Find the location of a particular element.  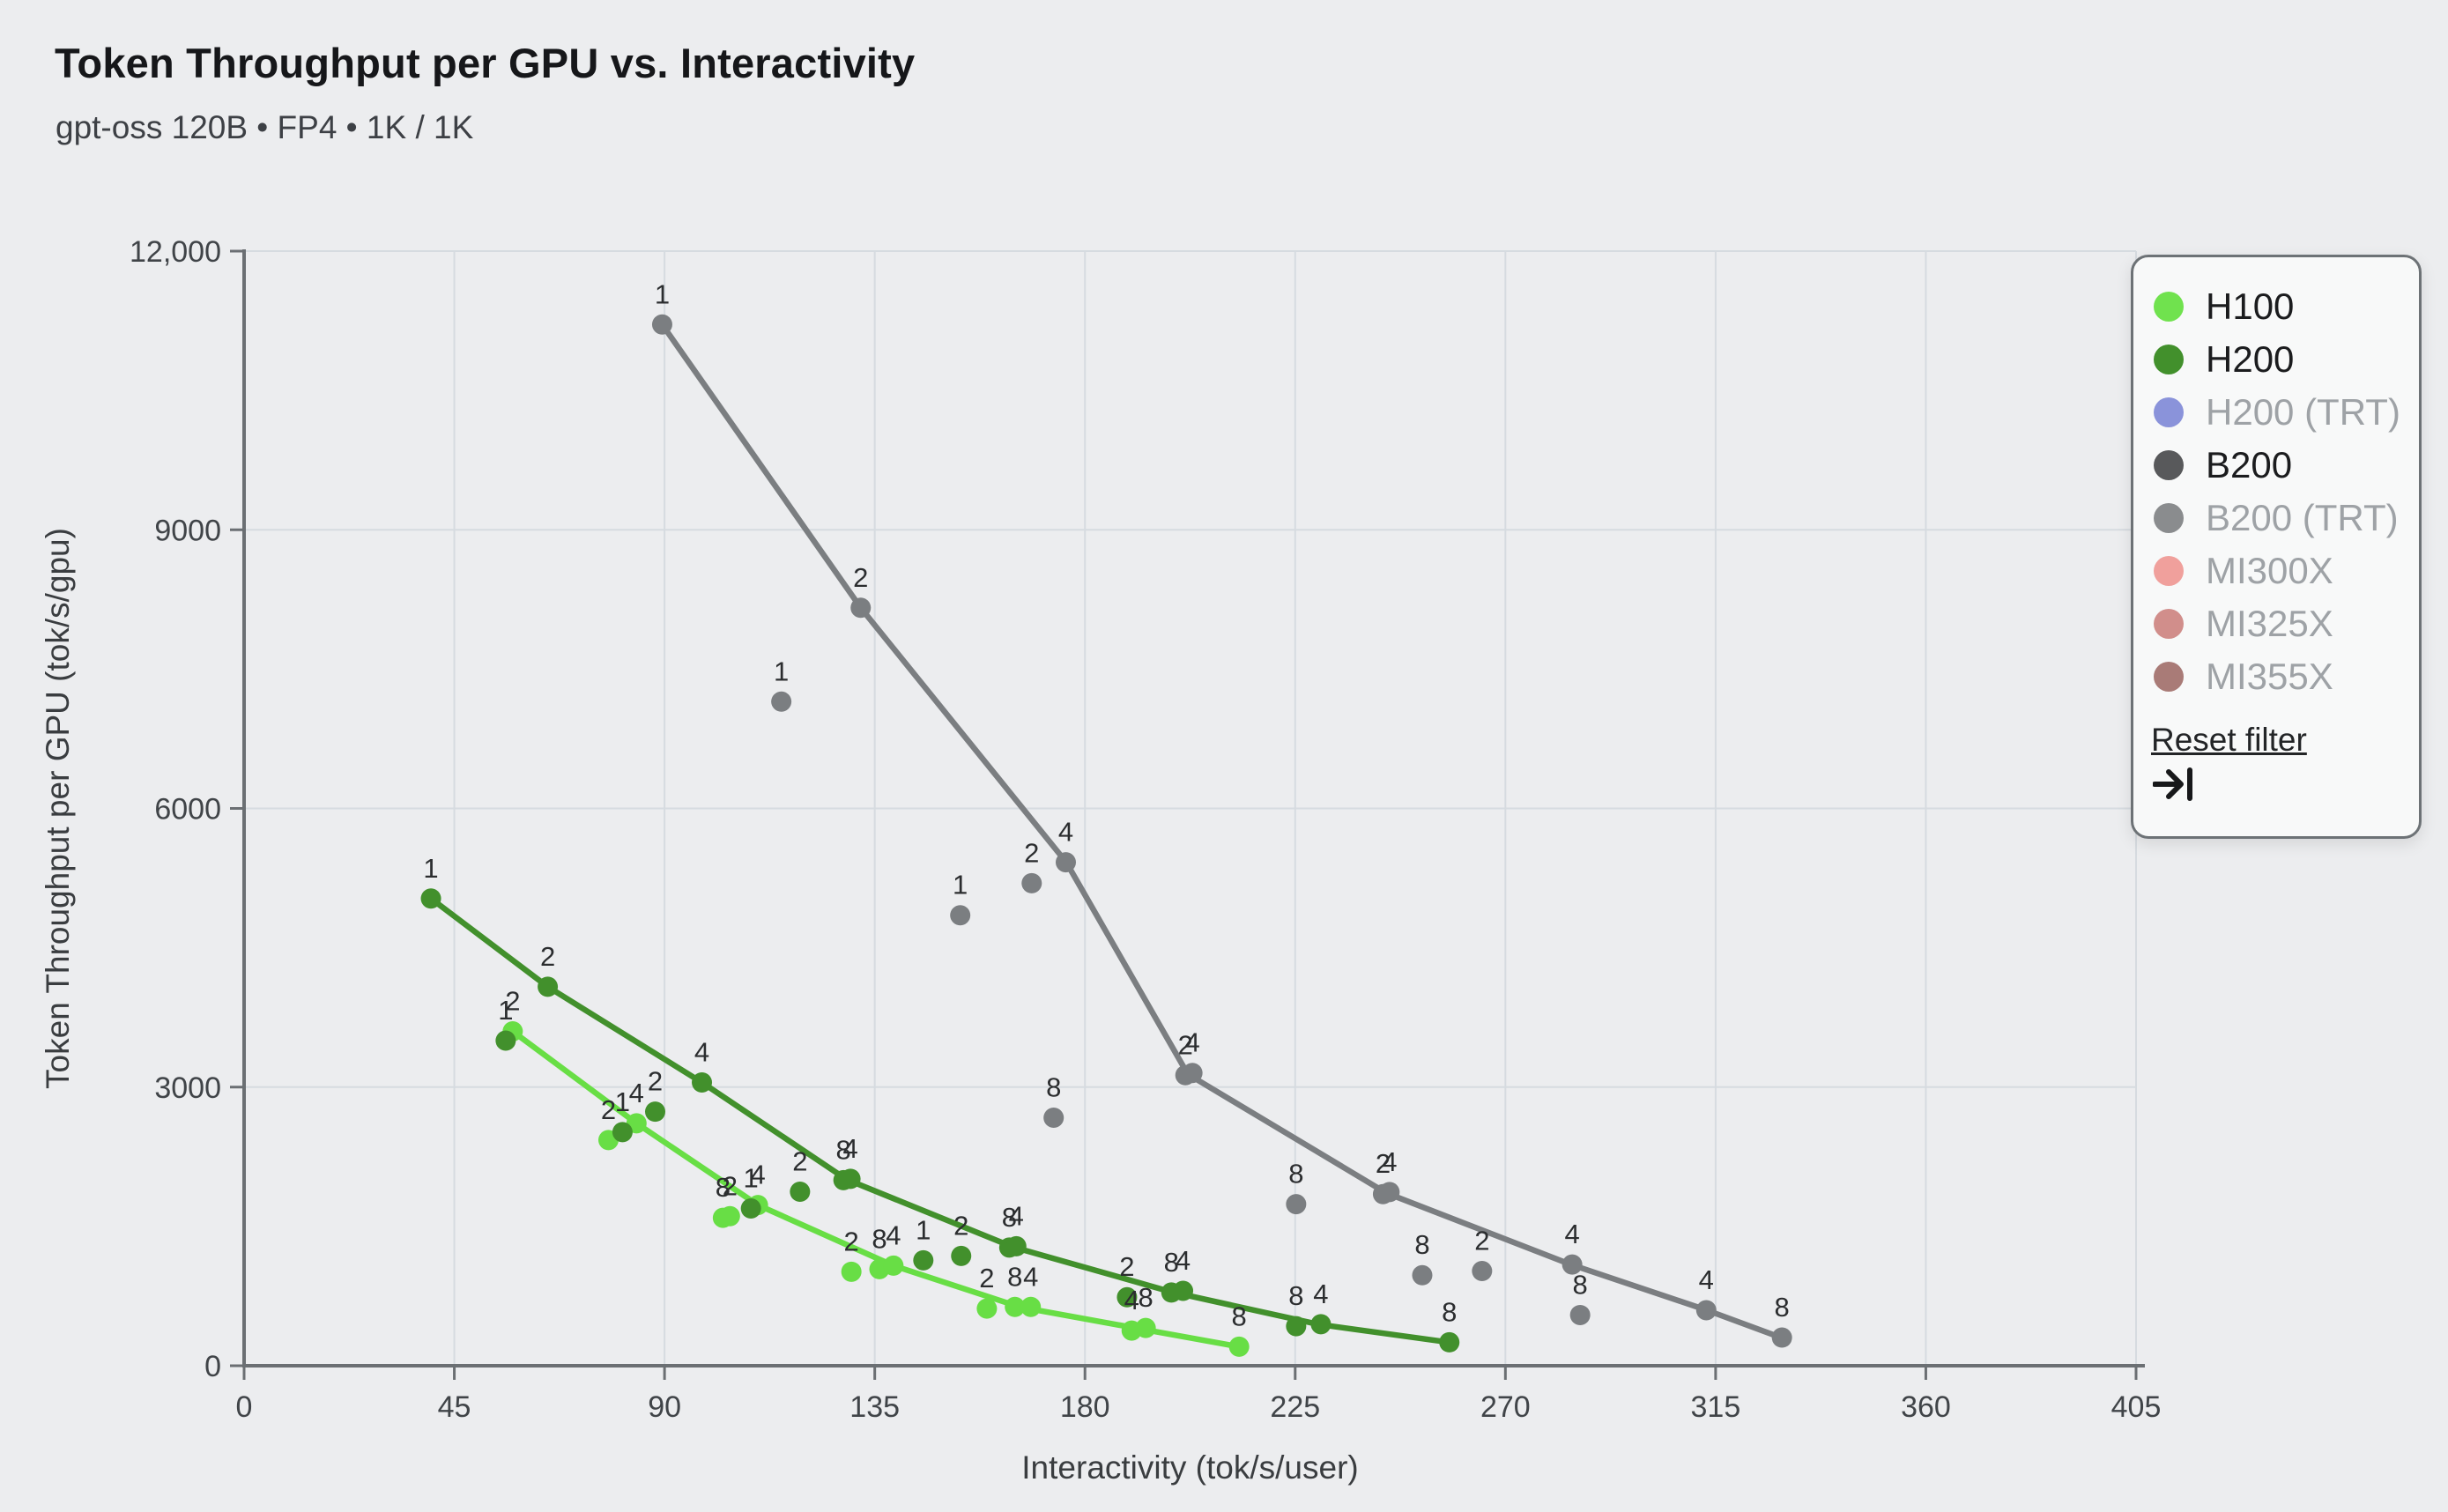

x-tick-label: 180 is located at coordinates (1085, 1407).